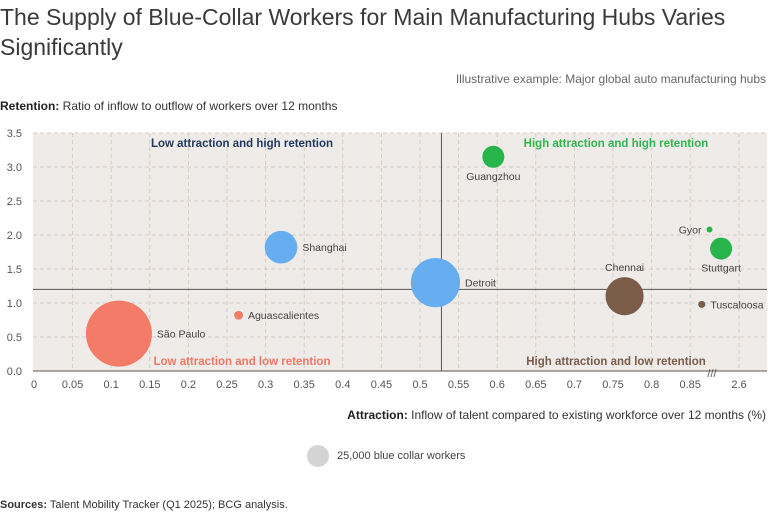 Image resolution: width=768 pixels, height=513 pixels. I want to click on point-label: Chennai, so click(624, 268).